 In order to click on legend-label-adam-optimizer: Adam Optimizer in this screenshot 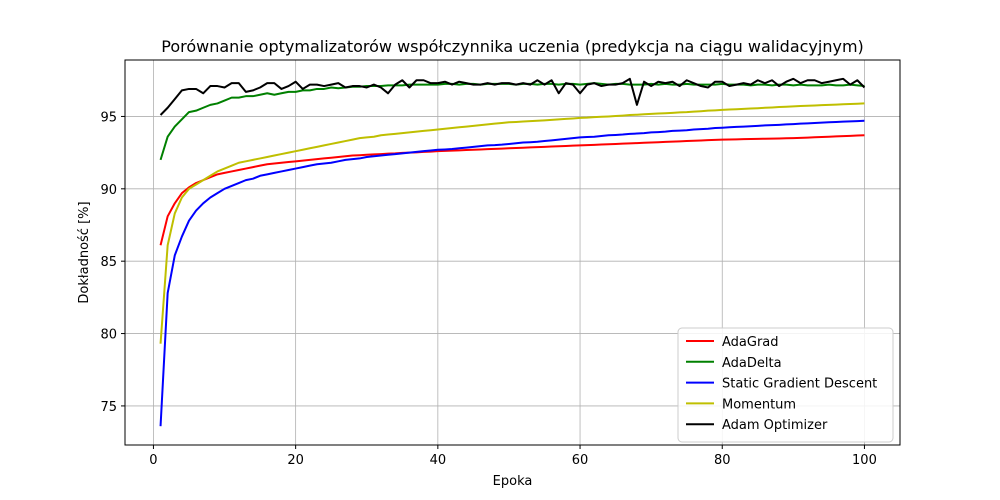, I will do `click(775, 425)`.